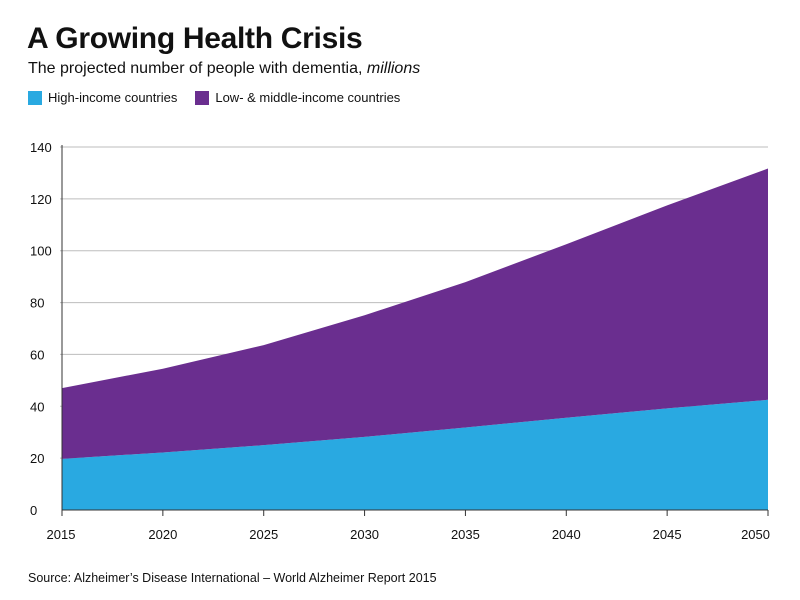  Describe the element at coordinates (263, 534) in the screenshot. I see `x-tick-label-2025: 2025` at that location.